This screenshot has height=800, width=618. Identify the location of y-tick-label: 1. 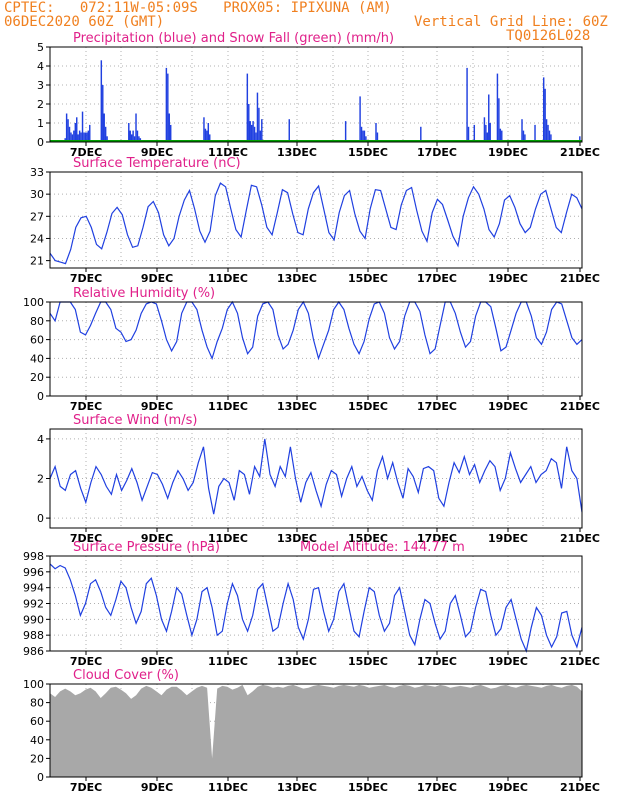
(40, 123).